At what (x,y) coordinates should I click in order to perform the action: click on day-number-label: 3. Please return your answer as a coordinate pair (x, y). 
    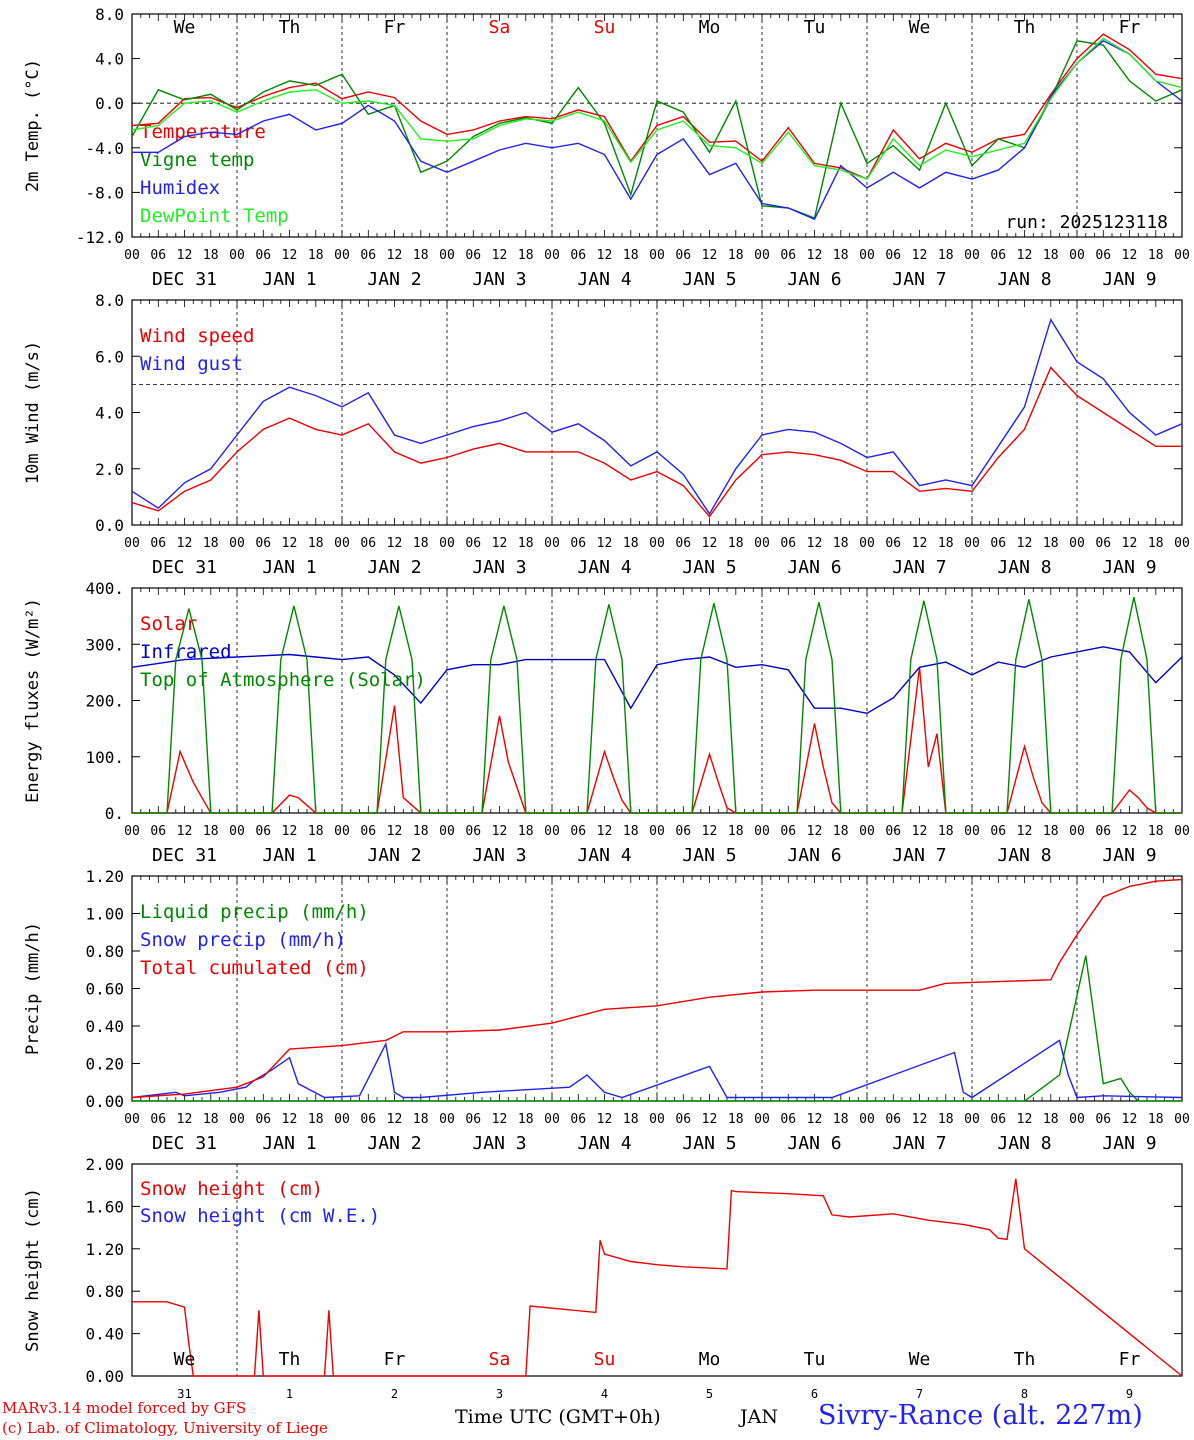
    Looking at the image, I should click on (499, 1394).